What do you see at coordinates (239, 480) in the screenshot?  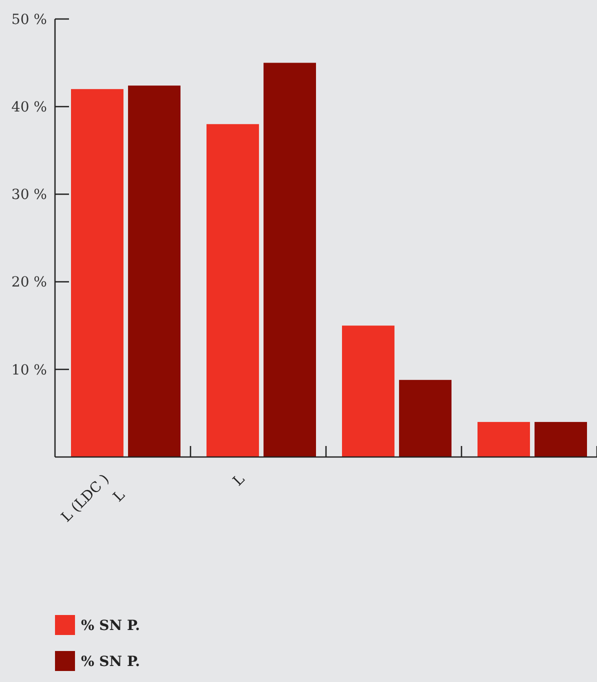 I see `x-tick-label: L` at bounding box center [239, 480].